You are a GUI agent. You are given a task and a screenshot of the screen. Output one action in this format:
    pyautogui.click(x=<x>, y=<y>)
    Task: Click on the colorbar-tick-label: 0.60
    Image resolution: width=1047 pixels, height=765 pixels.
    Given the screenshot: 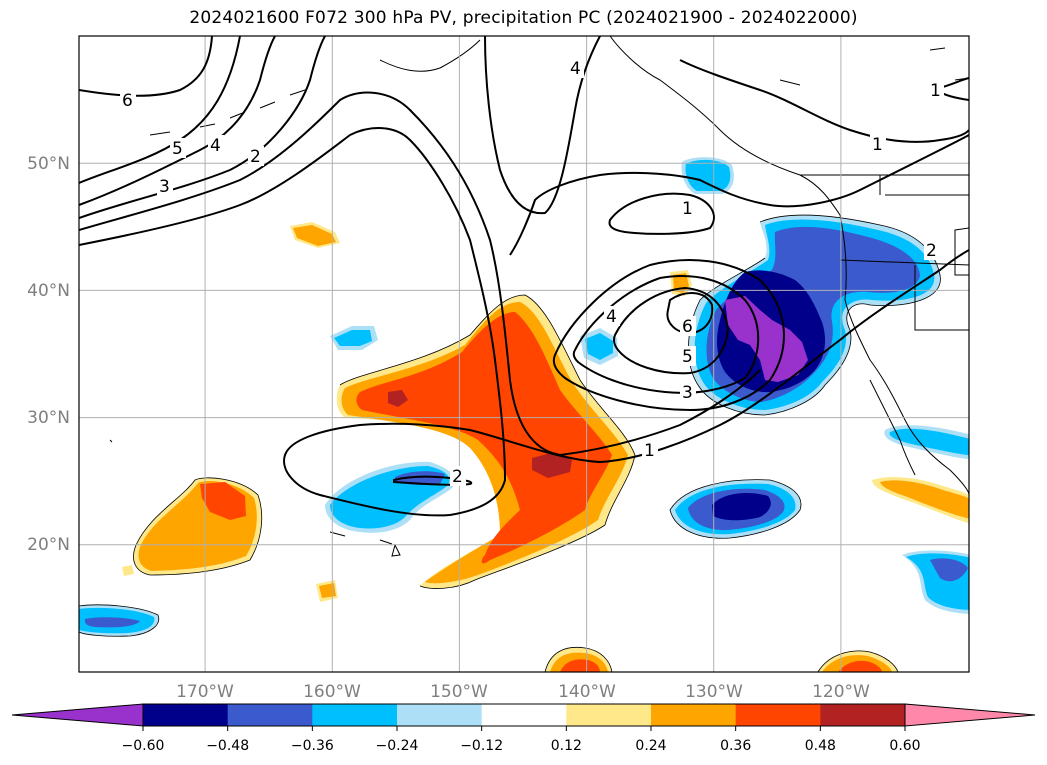 What is the action you would take?
    pyautogui.click(x=904, y=746)
    